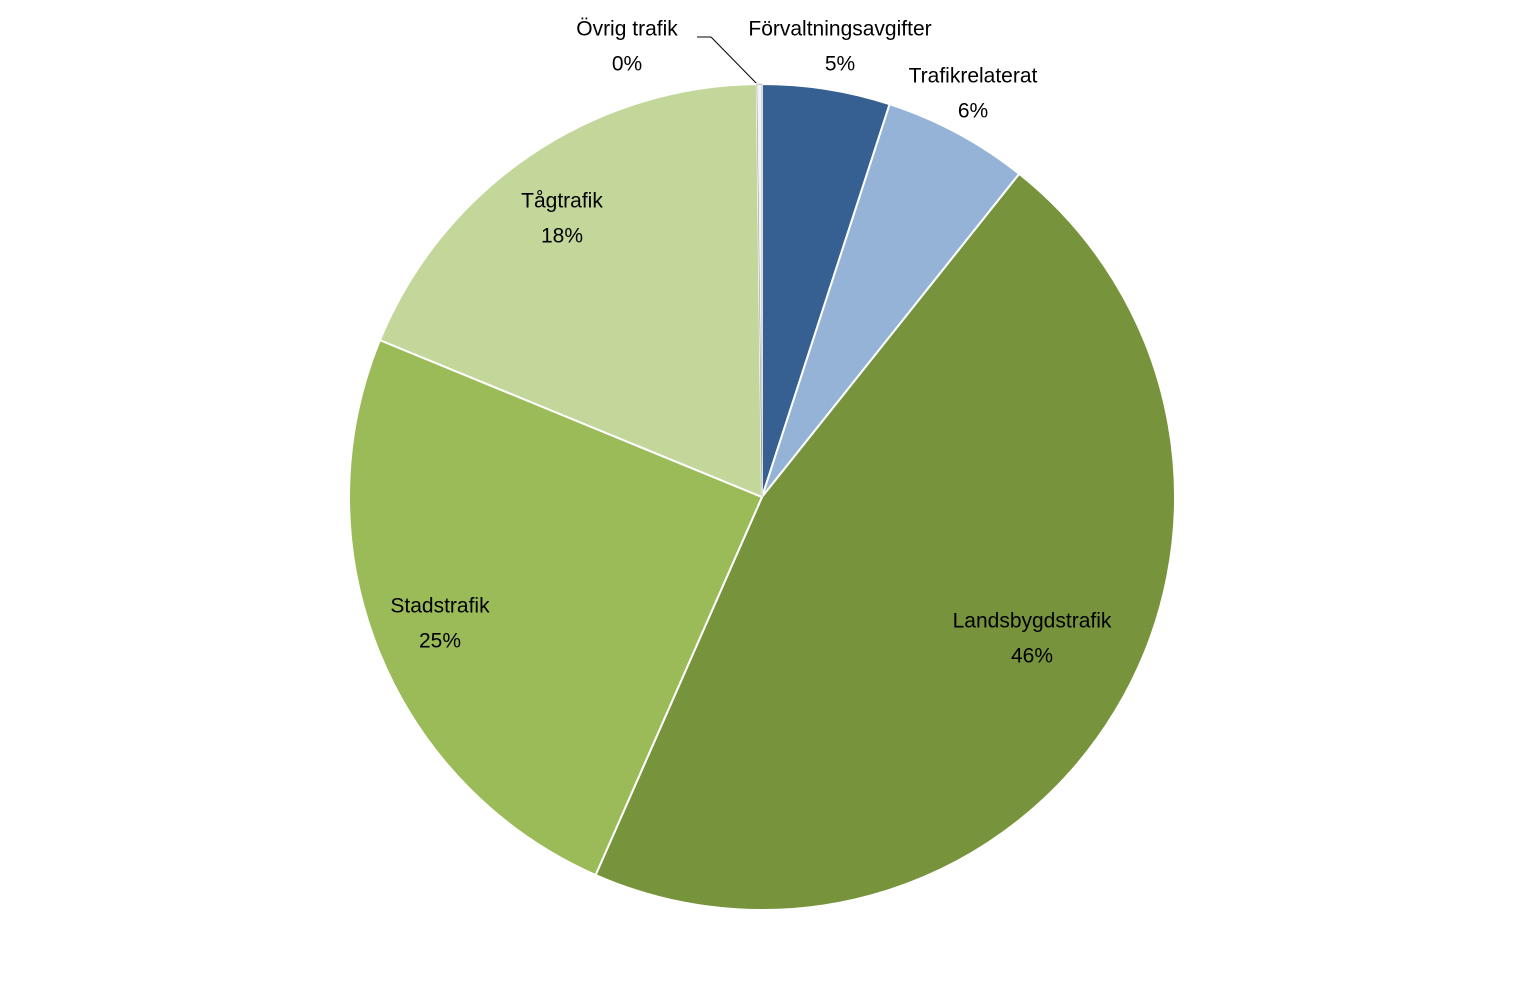  Describe the element at coordinates (973, 76) in the screenshot. I see `slice-label: Trafikrelaterat` at that location.